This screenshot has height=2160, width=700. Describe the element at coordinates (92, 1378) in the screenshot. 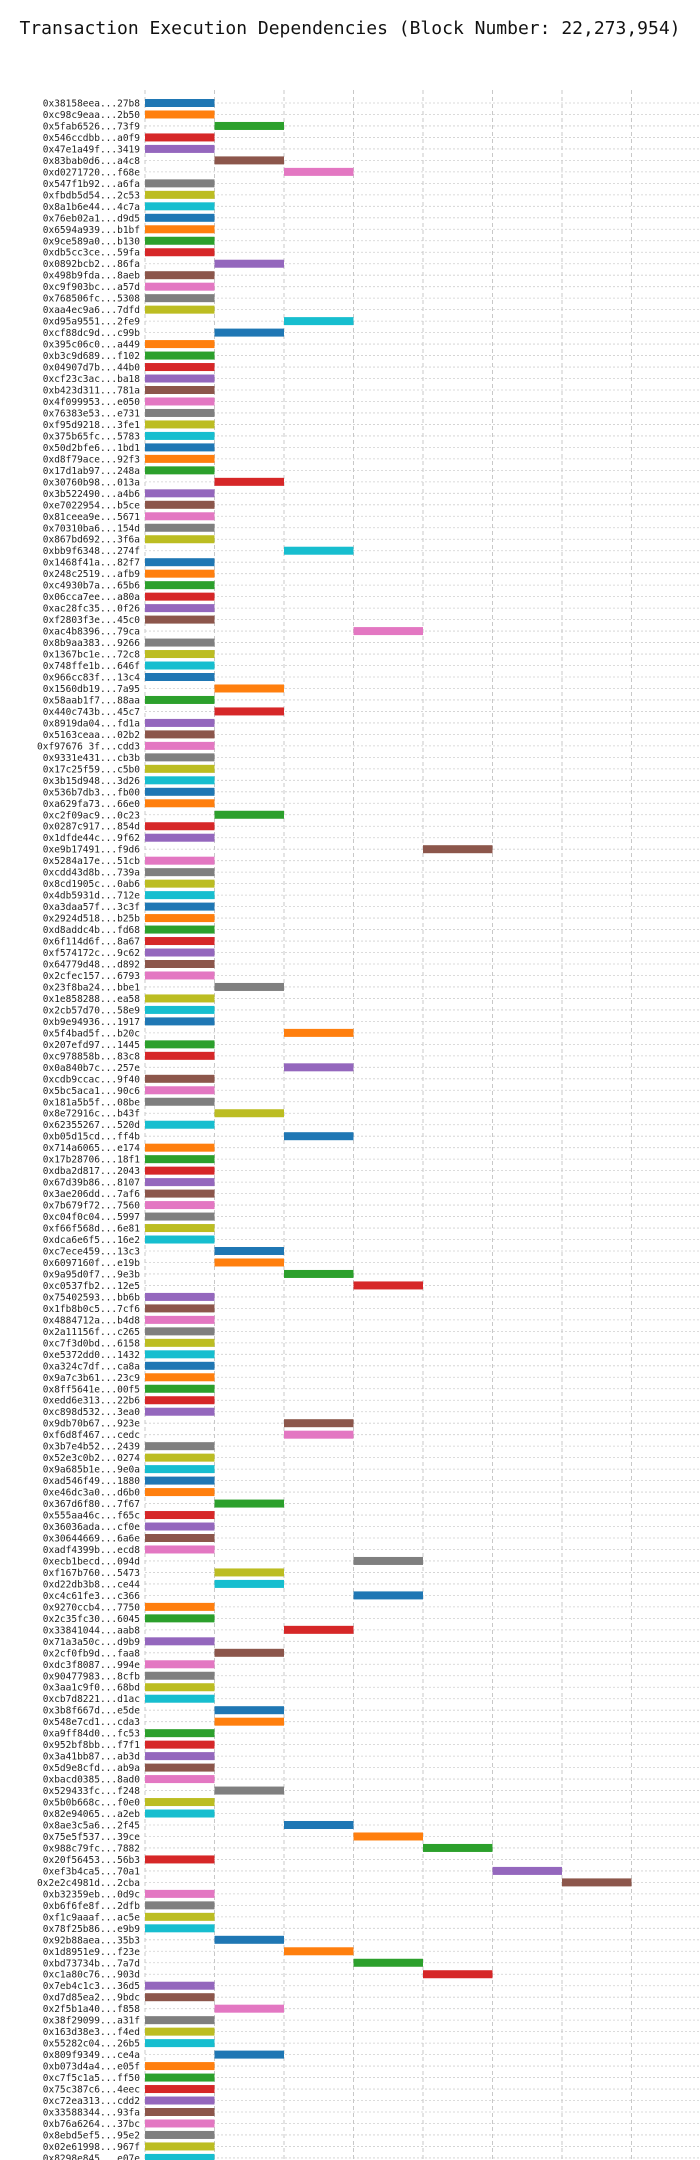

I see `y-tick-label: 0x9a7c3b61...23c9` at that location.